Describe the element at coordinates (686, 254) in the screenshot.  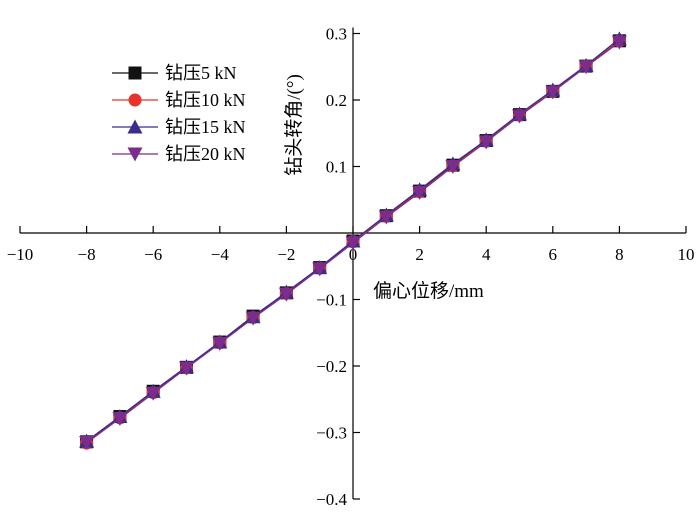
I see `x-tick-label: 10` at that location.